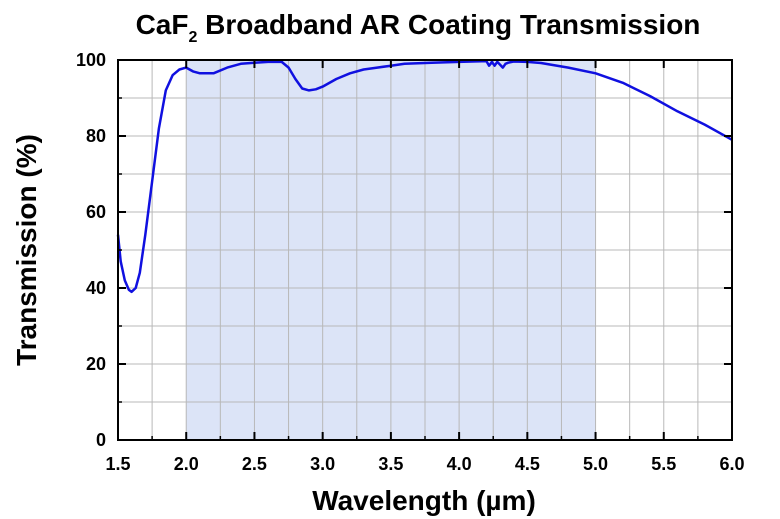 The height and width of the screenshot is (519, 780). Describe the element at coordinates (186, 464) in the screenshot. I see `x-tick-label: 2.0` at that location.